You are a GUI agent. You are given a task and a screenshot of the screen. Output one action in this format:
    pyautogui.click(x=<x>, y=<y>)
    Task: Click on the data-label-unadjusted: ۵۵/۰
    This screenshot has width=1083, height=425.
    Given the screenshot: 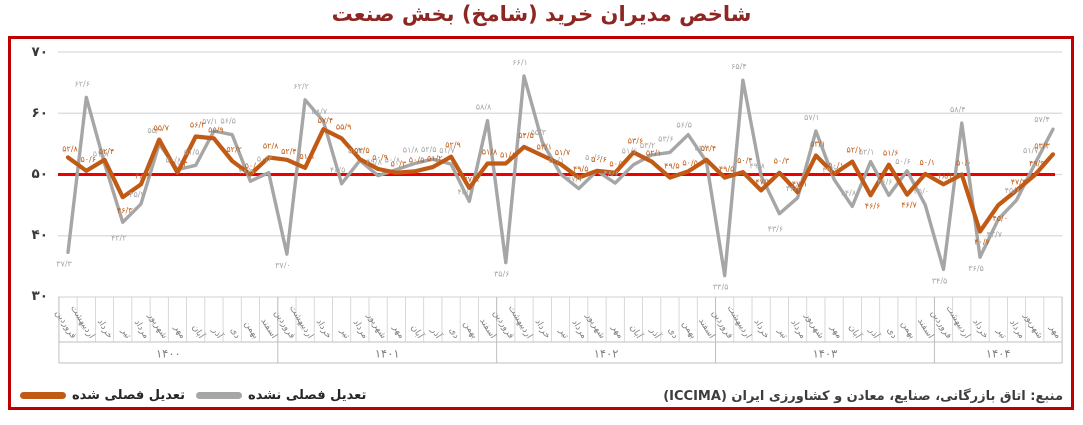 What is the action you would take?
    pyautogui.click(x=155, y=130)
    